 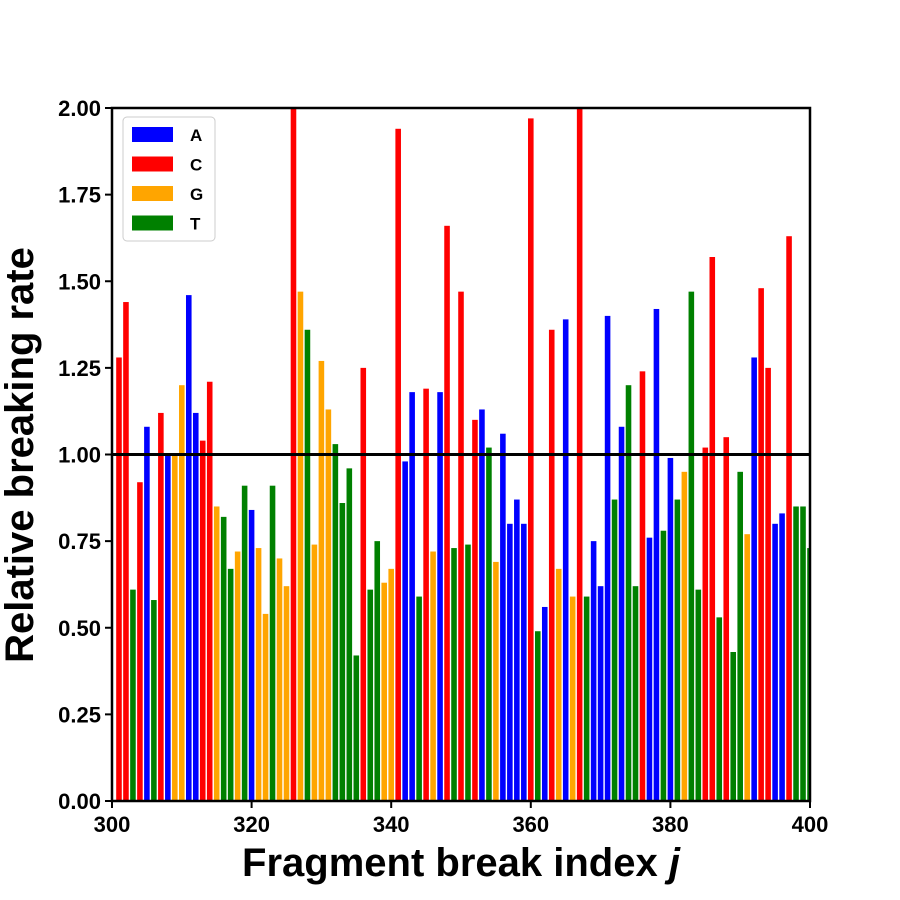 I want to click on legend-box, so click(x=169, y=179).